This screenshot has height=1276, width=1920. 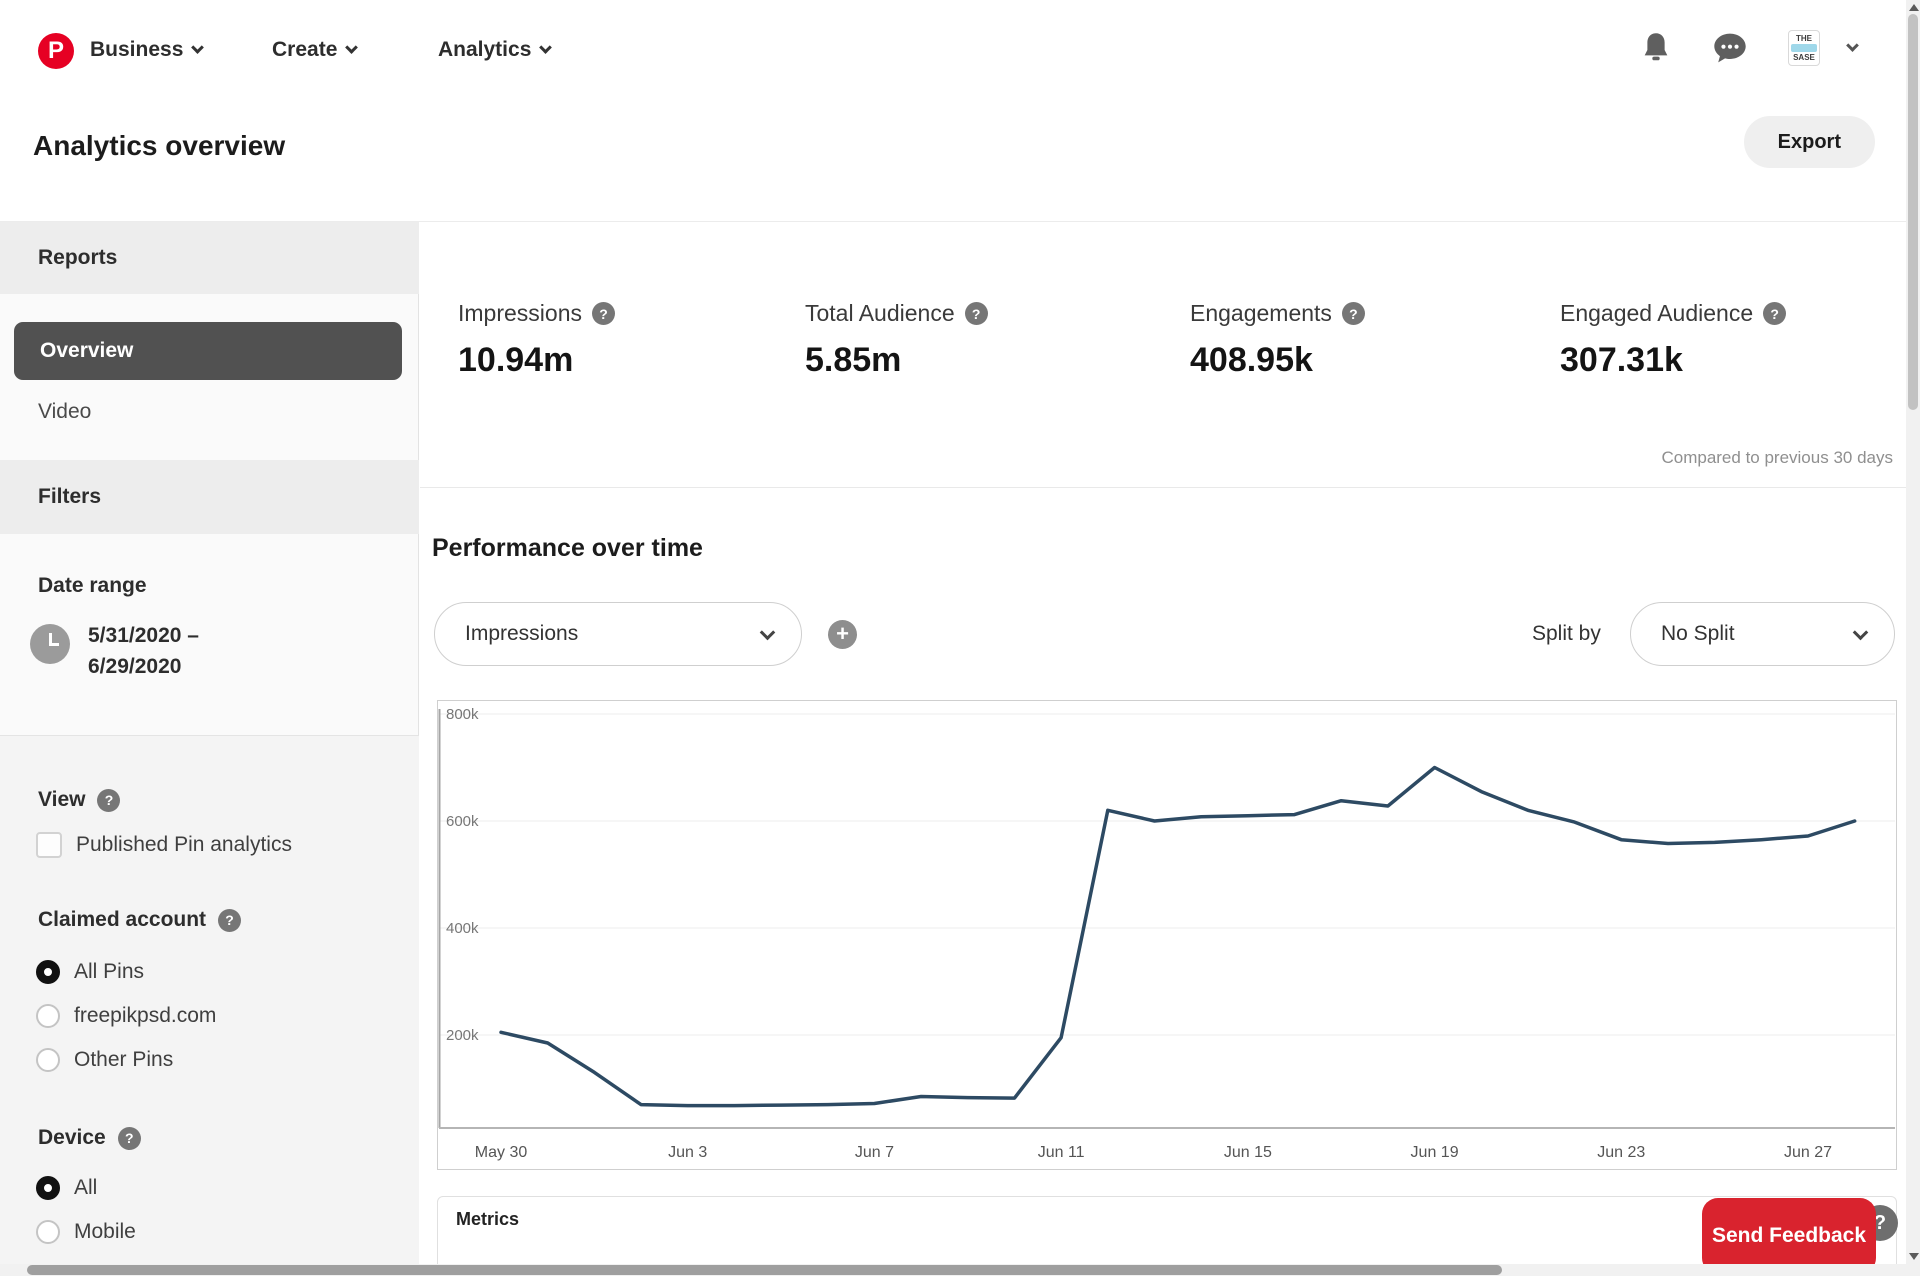 I want to click on horizontal-scrollbar-thumb, so click(x=764, y=1270).